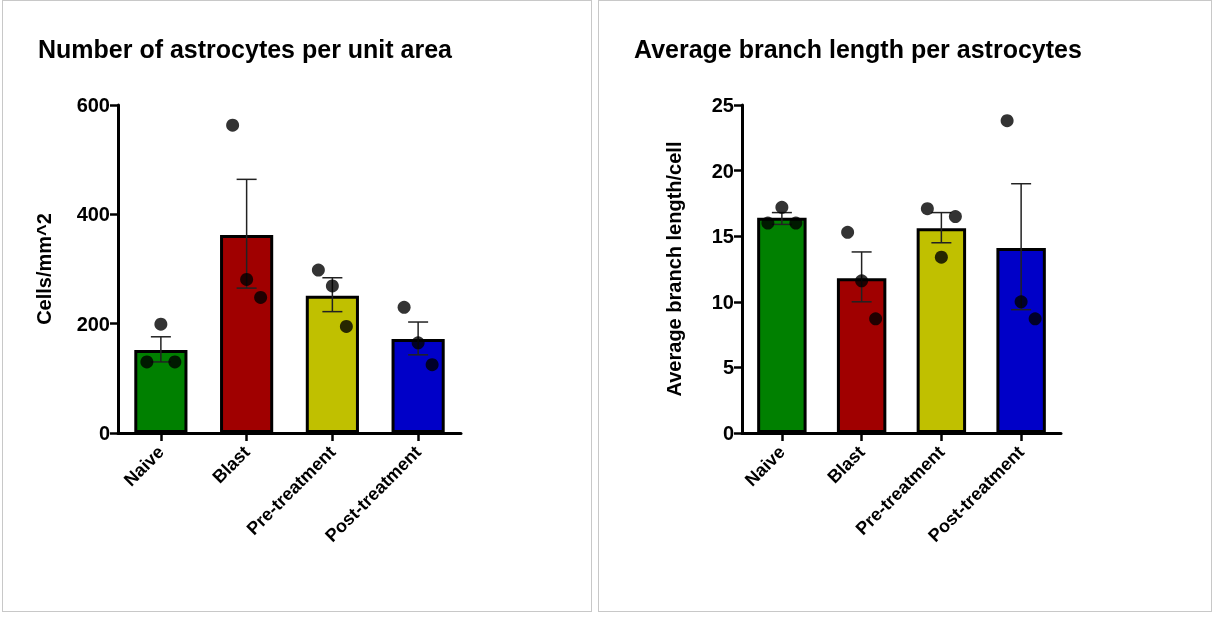  What do you see at coordinates (722, 236) in the screenshot?
I see `y-tick-label: 15` at bounding box center [722, 236].